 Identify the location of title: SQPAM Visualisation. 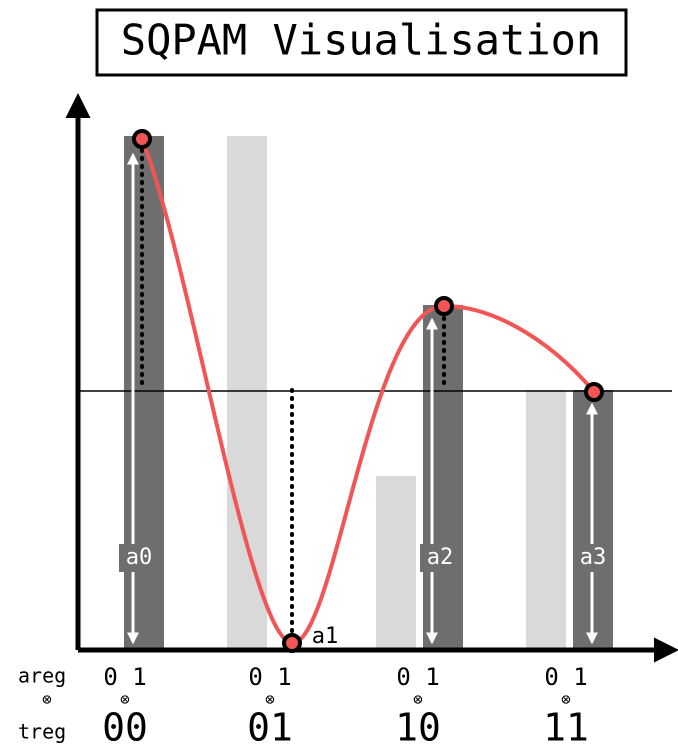
(361, 40).